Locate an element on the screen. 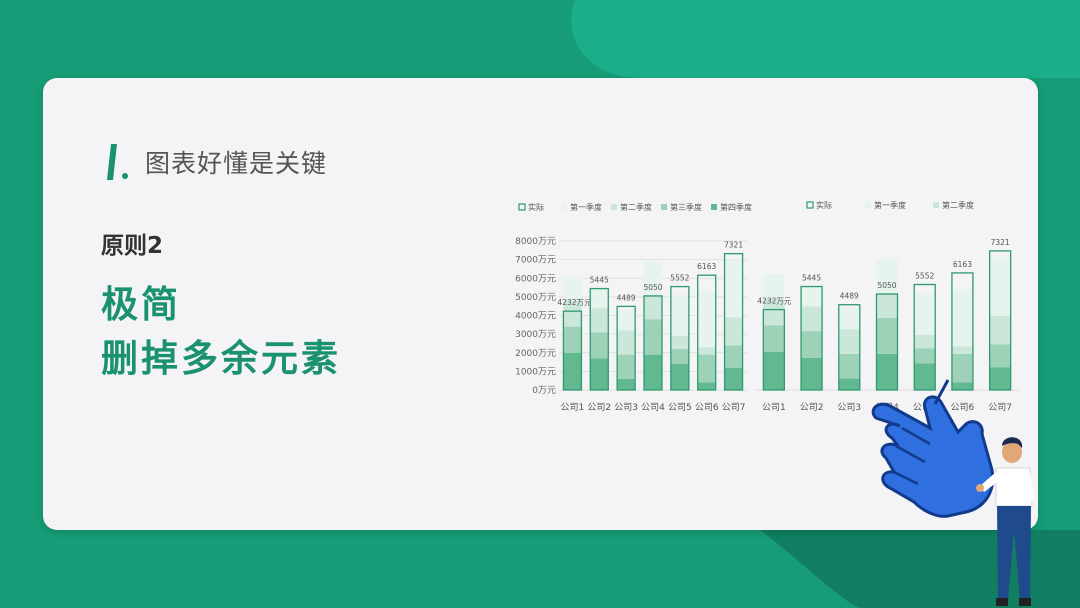 Image resolution: width=1080 pixels, height=608 pixels. legend-label: 第三季度 is located at coordinates (686, 207).